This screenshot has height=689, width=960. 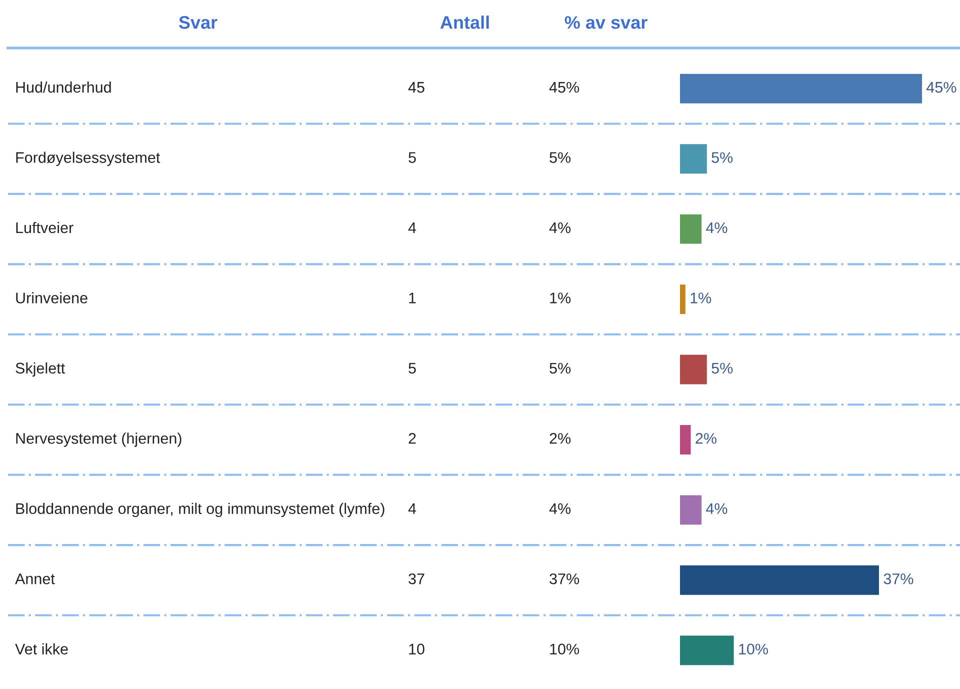 What do you see at coordinates (41, 648) in the screenshot?
I see `y-tick-label: Vet ikke` at bounding box center [41, 648].